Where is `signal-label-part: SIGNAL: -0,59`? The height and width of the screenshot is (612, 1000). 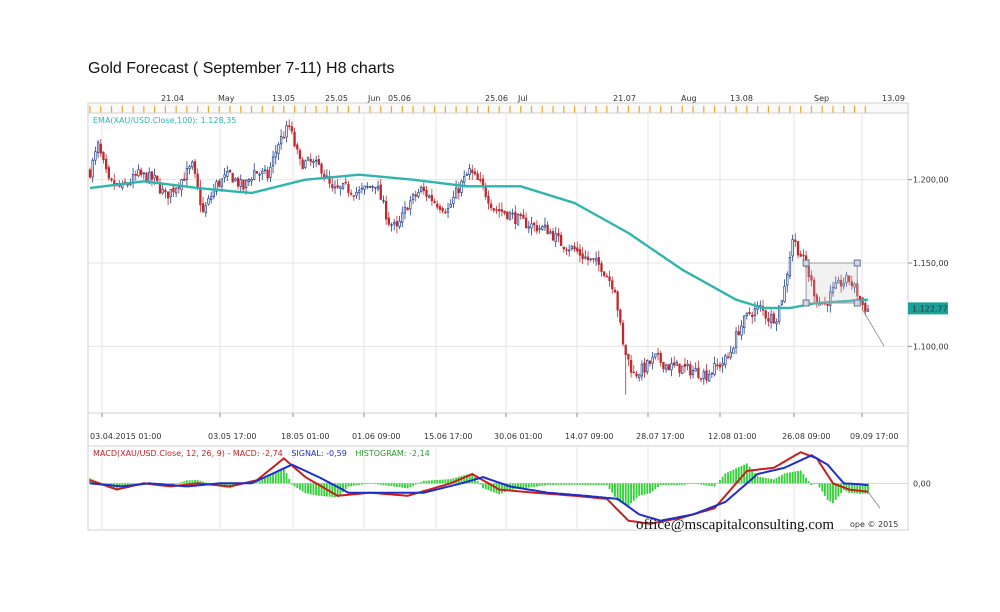
signal-label-part: SIGNAL: -0,59 is located at coordinates (319, 453).